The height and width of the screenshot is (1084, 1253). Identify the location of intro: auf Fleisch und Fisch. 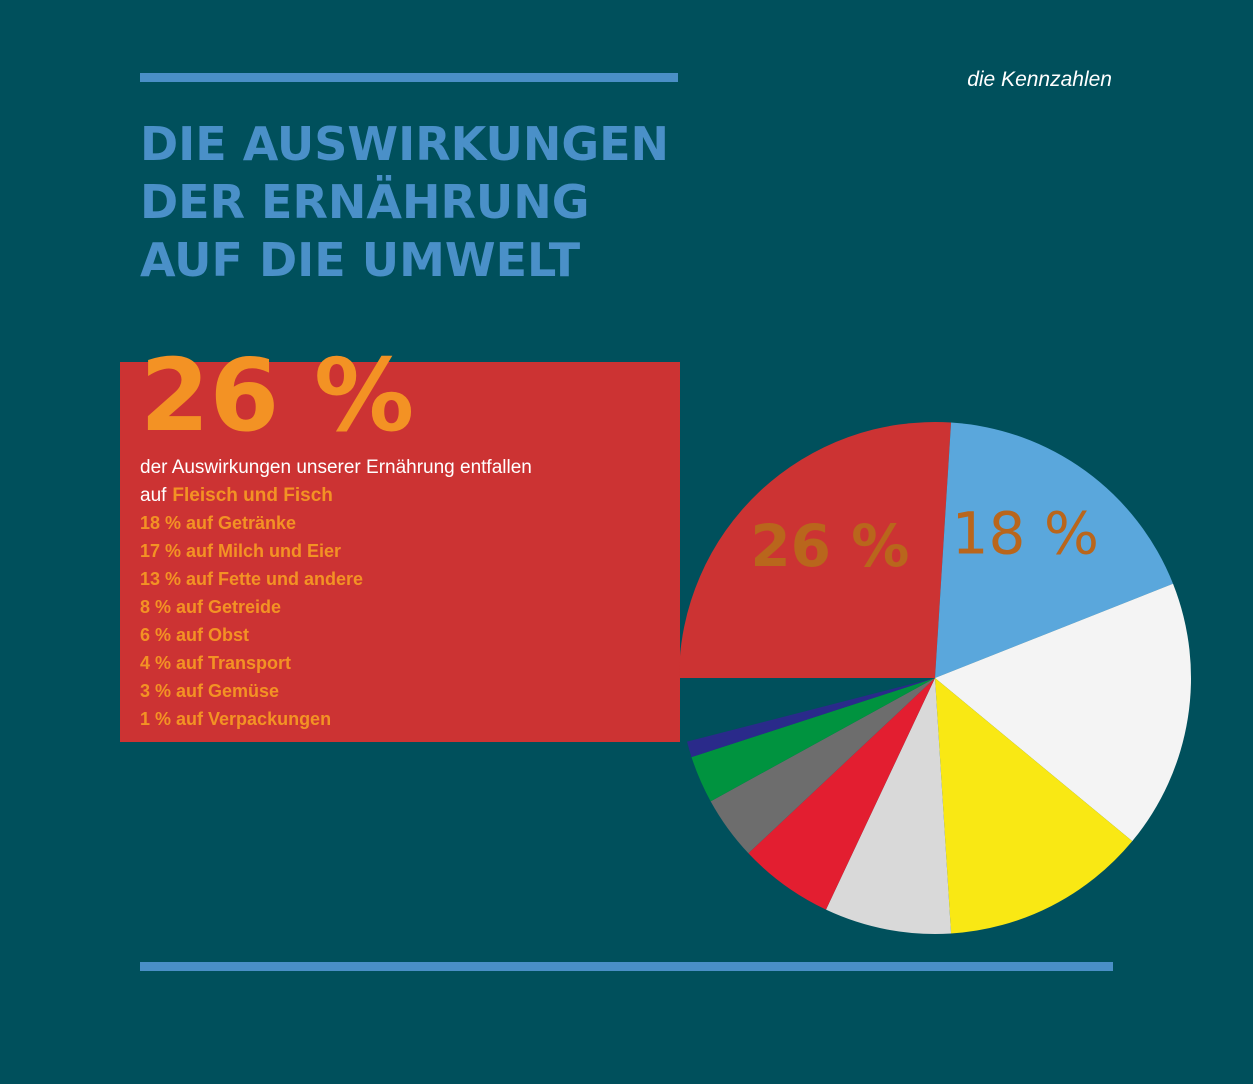
(236, 495).